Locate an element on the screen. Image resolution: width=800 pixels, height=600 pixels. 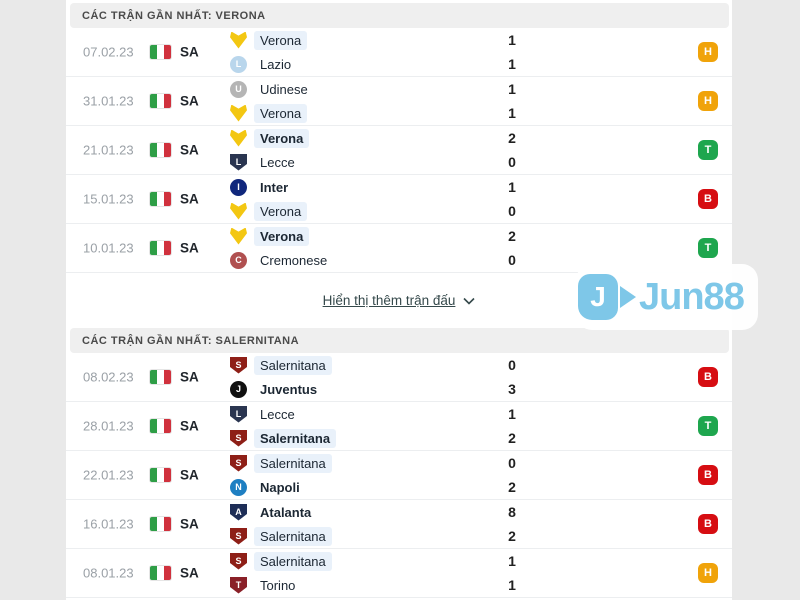
match-date: 22.01.23 is located at coordinates (108, 475).